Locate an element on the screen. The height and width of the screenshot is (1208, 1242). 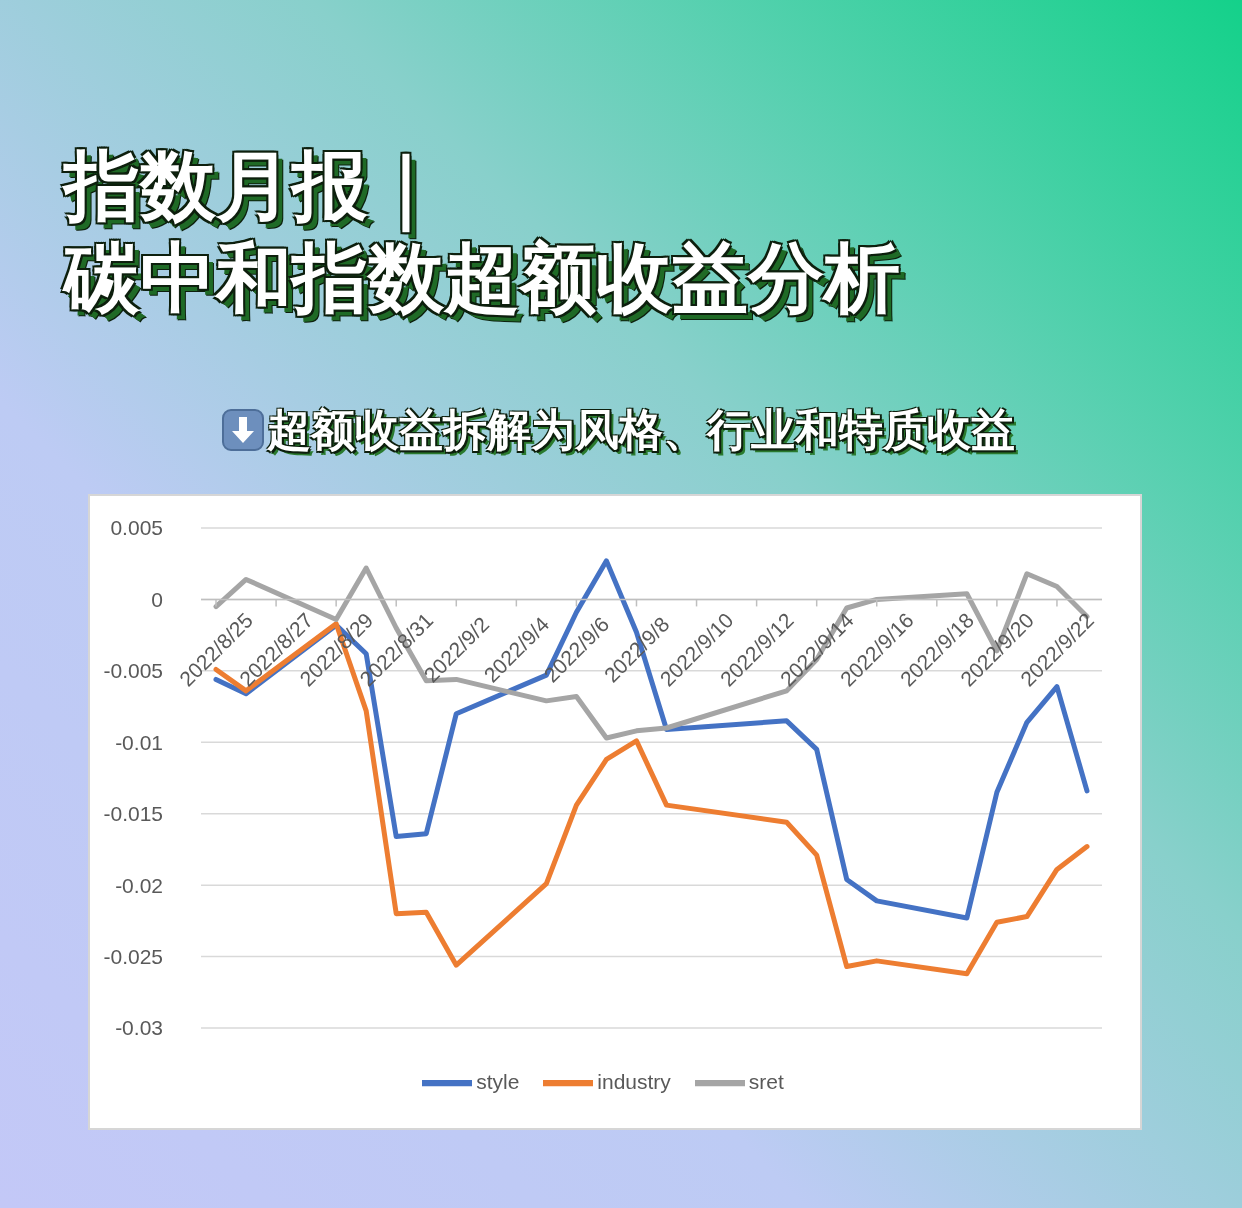
y-tick-label: -0.025 is located at coordinates (133, 957).